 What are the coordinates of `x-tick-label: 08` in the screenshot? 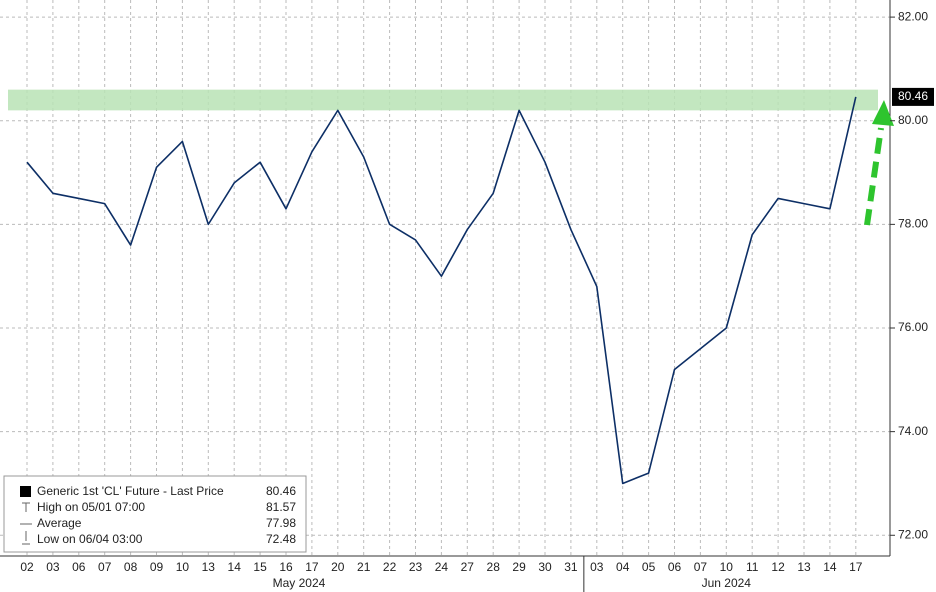 It's located at (131, 567).